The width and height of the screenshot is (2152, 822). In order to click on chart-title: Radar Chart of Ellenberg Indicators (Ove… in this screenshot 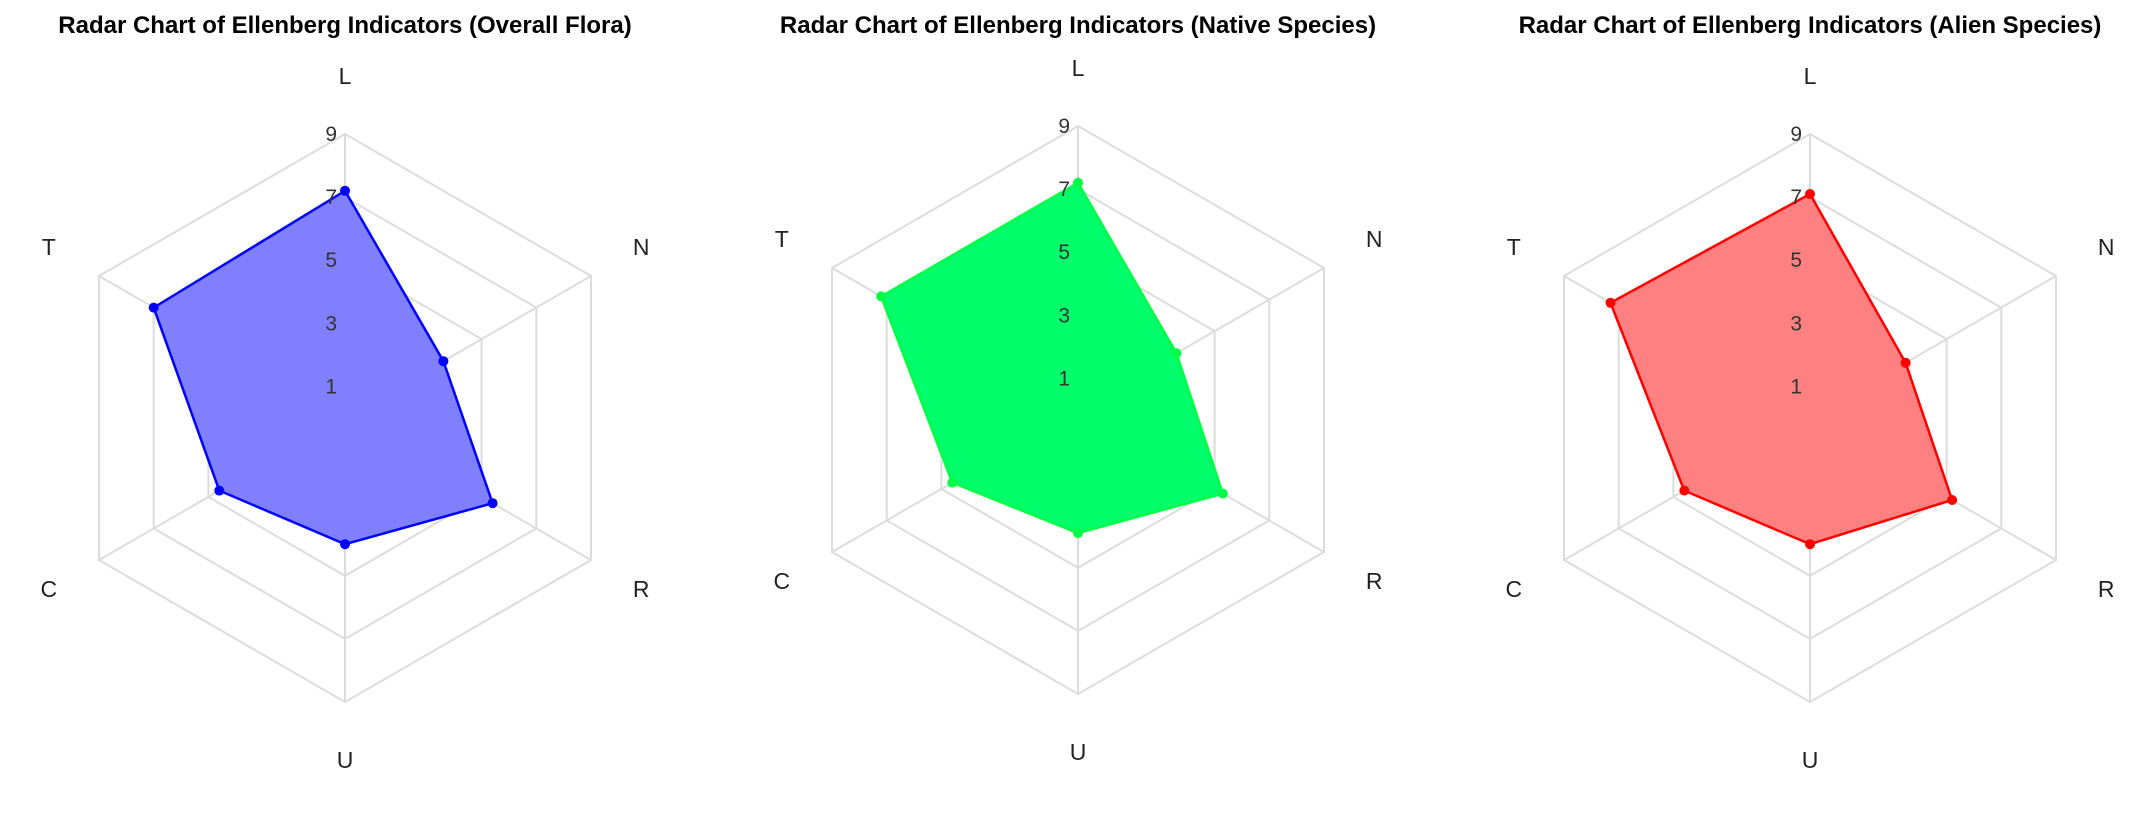, I will do `click(344, 25)`.